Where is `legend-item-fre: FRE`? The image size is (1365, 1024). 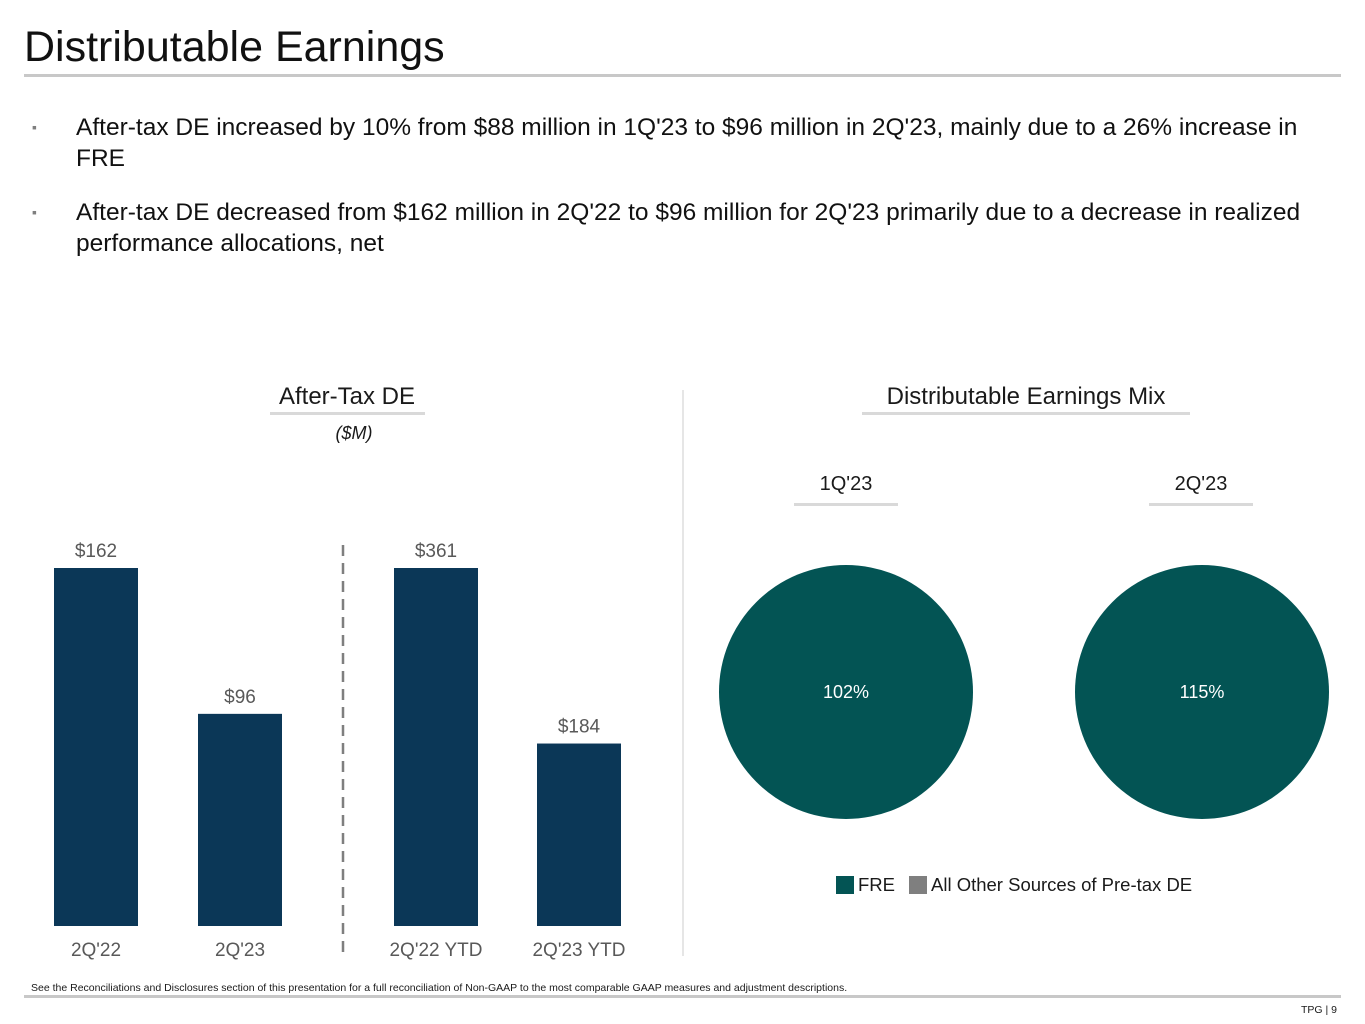
legend-item-fre: FRE is located at coordinates (865, 885).